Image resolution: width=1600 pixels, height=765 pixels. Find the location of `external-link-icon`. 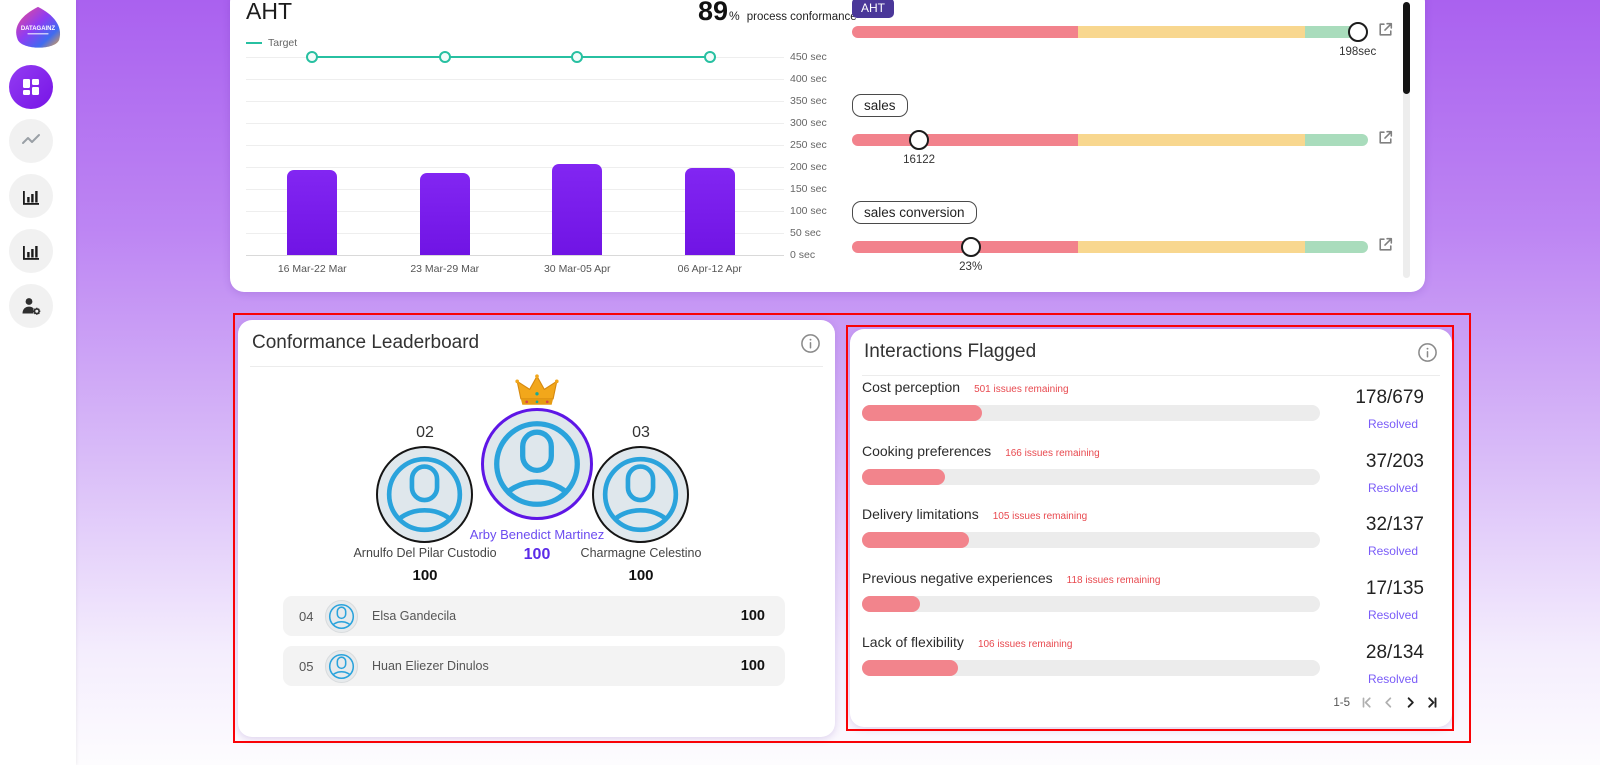

external-link-icon is located at coordinates (1386, 244).